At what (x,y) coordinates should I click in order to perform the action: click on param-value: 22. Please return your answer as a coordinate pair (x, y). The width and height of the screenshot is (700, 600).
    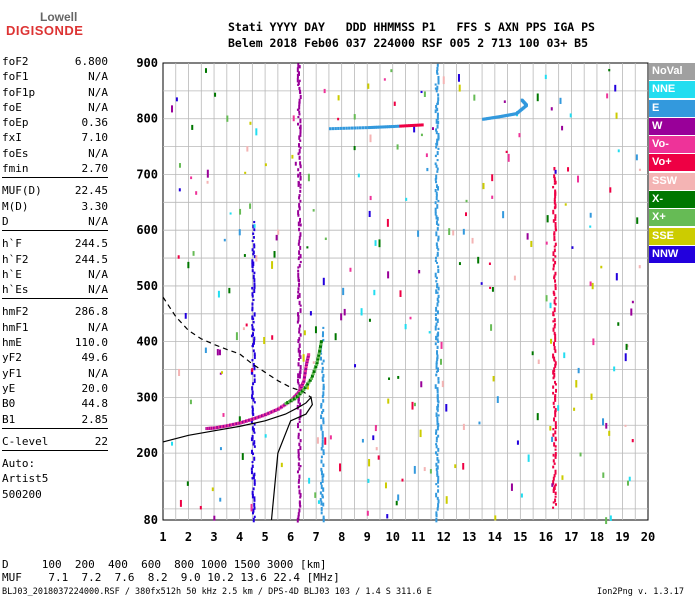
    Looking at the image, I should click on (101, 441).